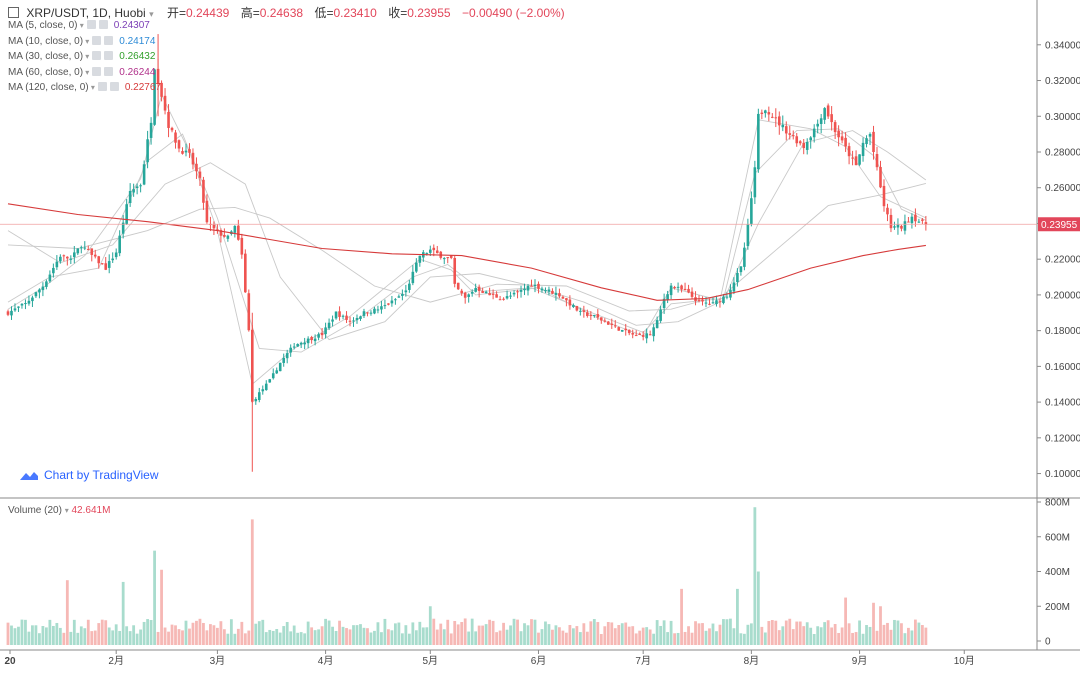  What do you see at coordinates (1057, 503) in the screenshot?
I see `volume-tick-label: 800M` at bounding box center [1057, 503].